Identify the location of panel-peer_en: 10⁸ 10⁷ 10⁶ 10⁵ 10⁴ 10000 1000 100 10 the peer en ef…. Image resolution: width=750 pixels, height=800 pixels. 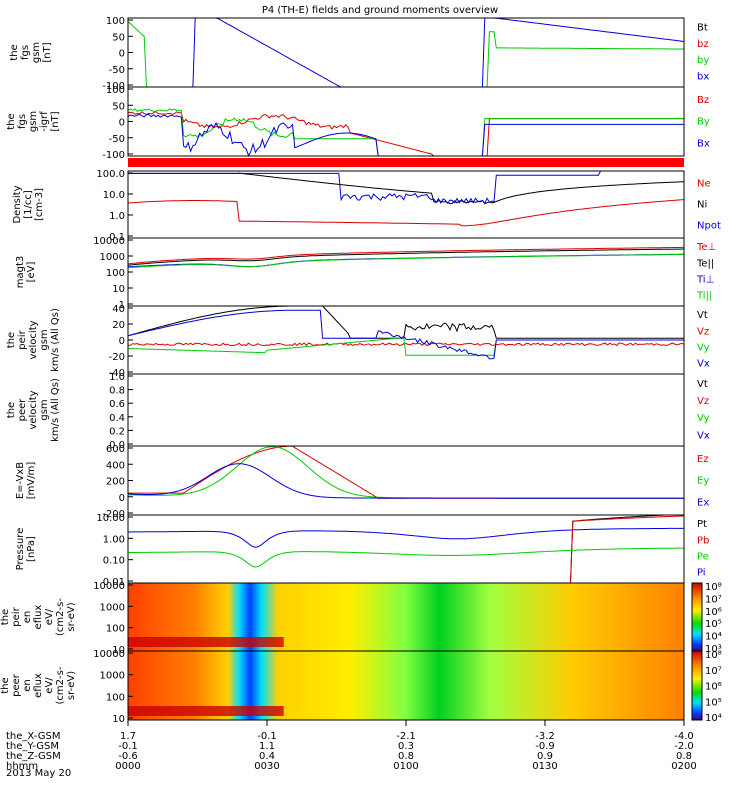
(361, 687).